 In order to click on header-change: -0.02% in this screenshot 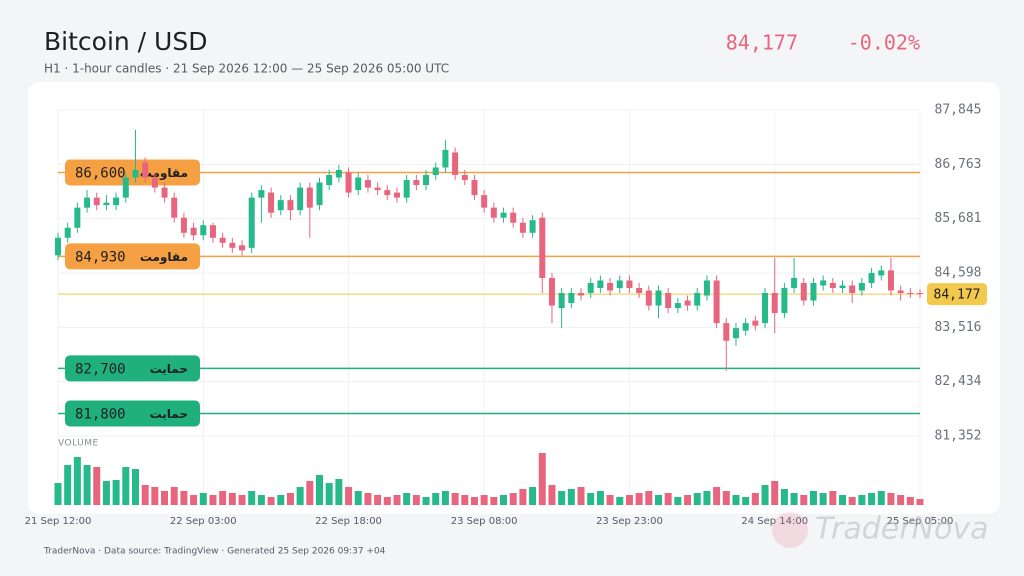, I will do `click(884, 43)`.